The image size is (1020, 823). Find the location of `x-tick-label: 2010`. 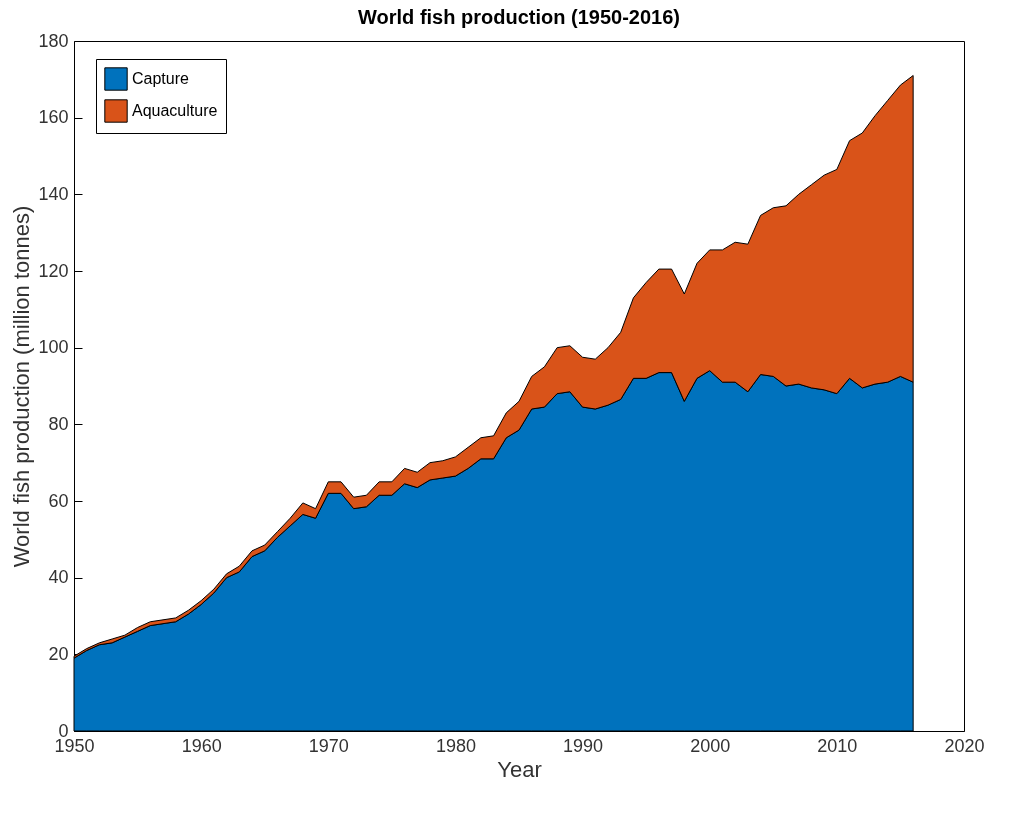

x-tick-label: 2010 is located at coordinates (837, 745).